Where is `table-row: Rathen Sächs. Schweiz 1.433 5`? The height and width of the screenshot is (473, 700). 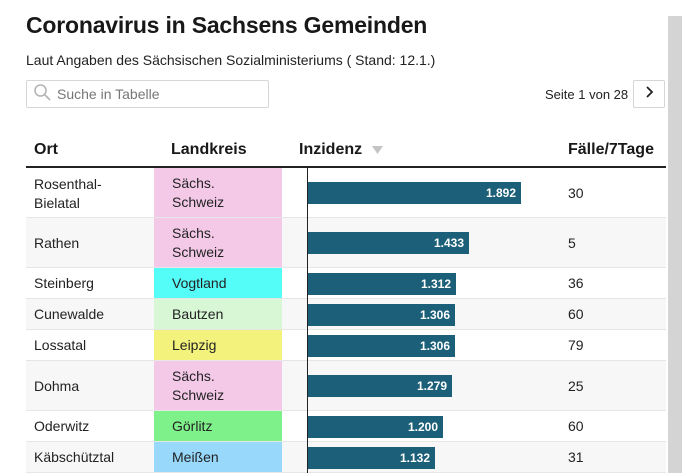 table-row: Rathen Sächs. Schweiz 1.433 5 is located at coordinates (346, 243).